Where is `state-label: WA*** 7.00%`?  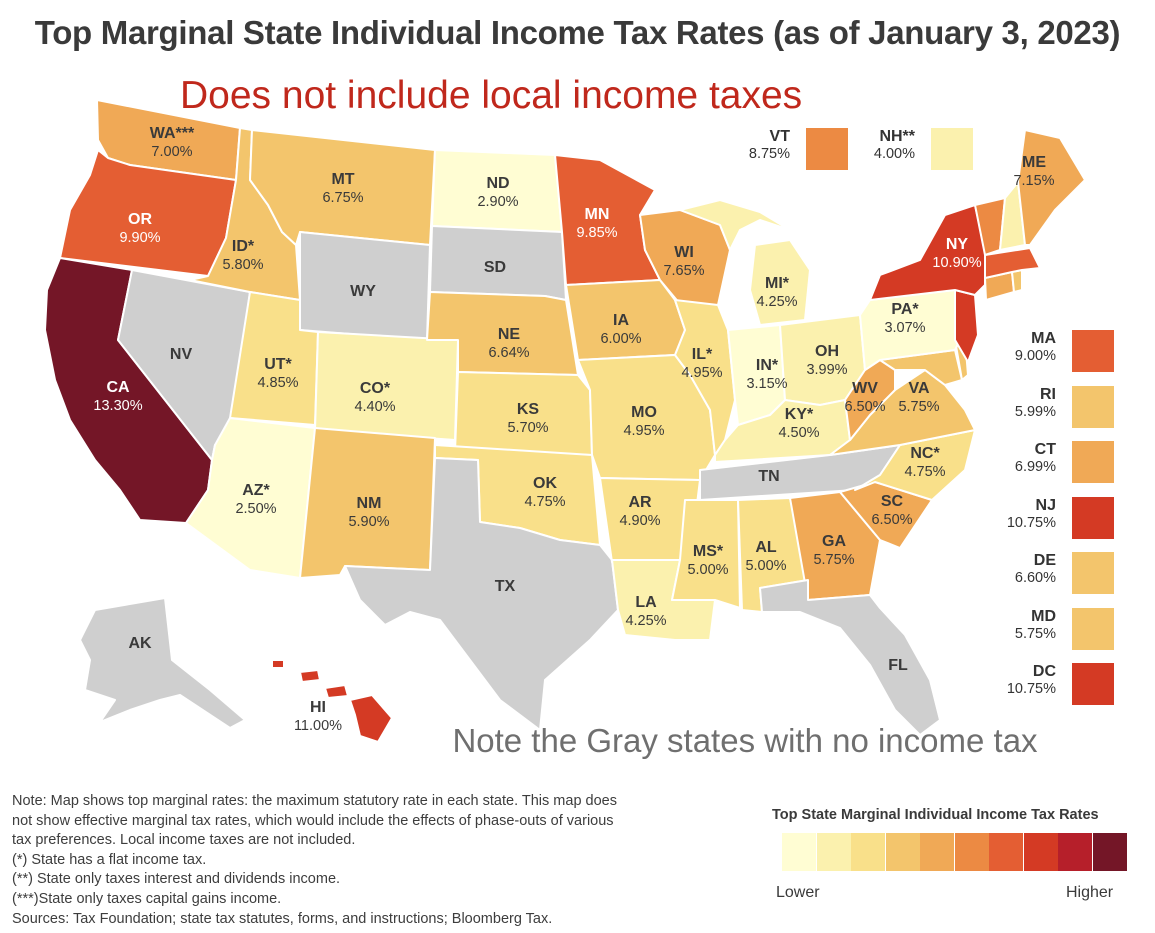 state-label: WA*** 7.00% is located at coordinates (172, 143).